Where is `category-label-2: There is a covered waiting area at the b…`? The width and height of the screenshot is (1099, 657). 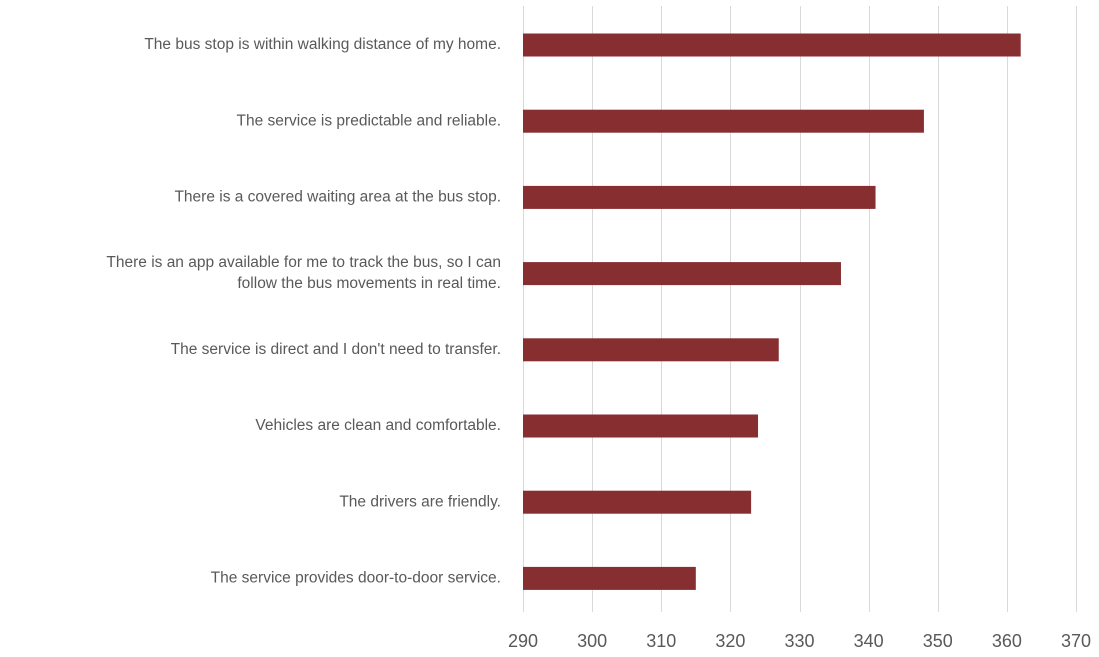 category-label-2: There is a covered waiting area at the b… is located at coordinates (337, 196).